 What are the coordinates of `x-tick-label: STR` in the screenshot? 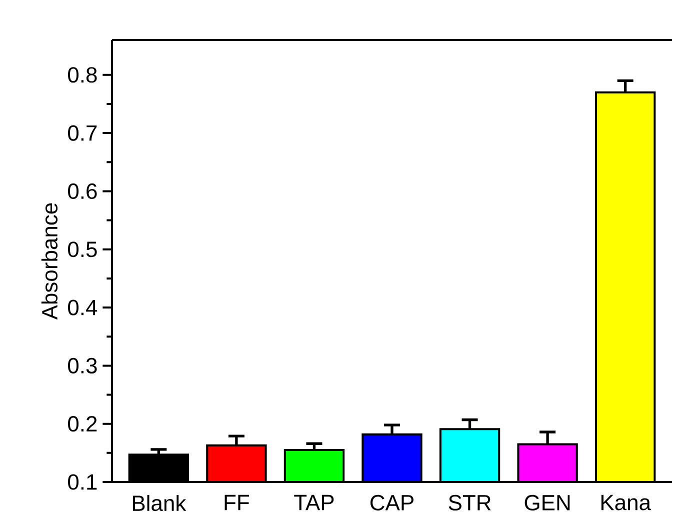 It's located at (469, 502).